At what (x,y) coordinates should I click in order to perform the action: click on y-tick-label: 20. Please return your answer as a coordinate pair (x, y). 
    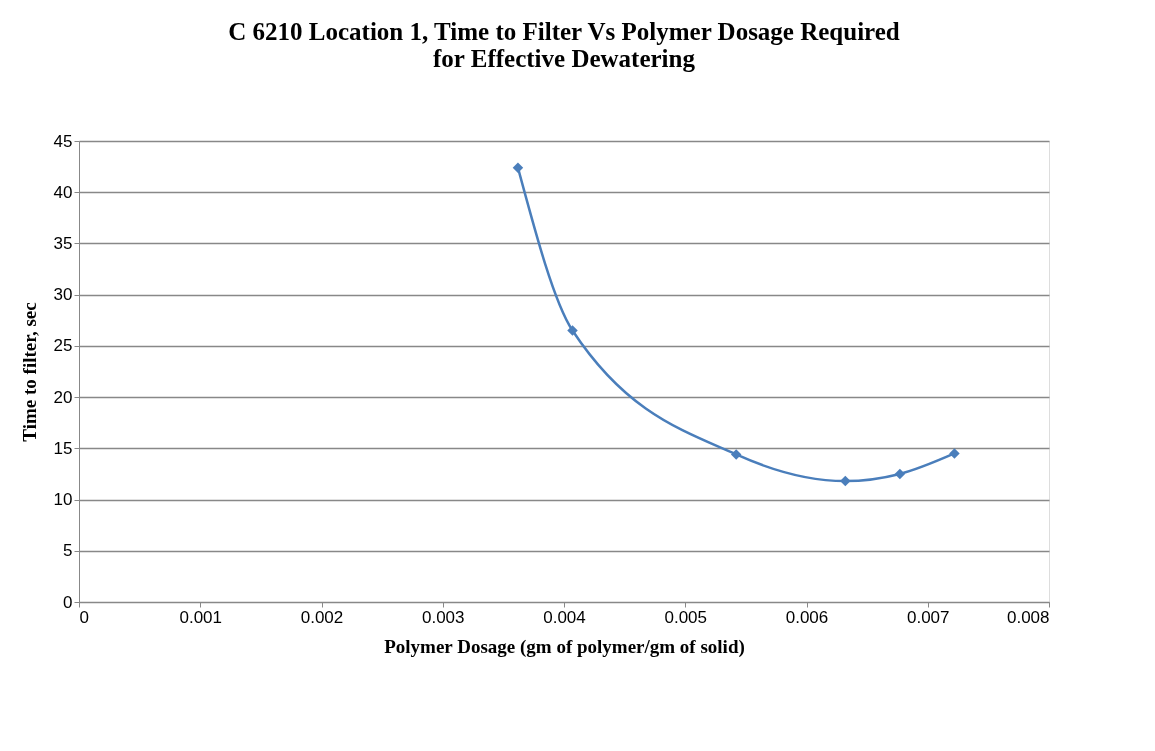
    Looking at the image, I should click on (63, 397).